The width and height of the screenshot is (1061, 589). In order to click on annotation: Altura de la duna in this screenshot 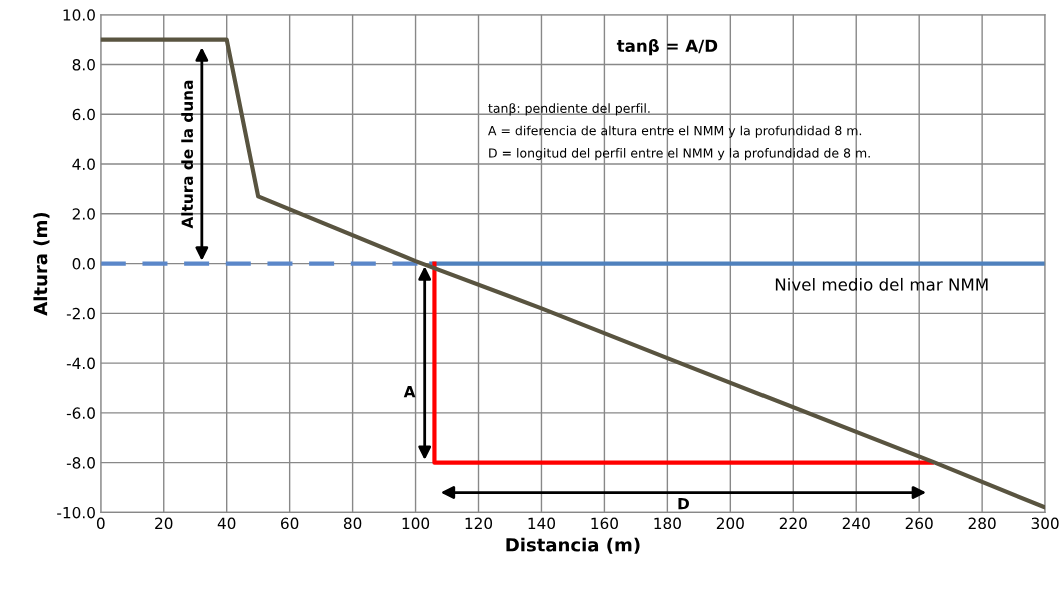, I will do `click(187, 154)`.